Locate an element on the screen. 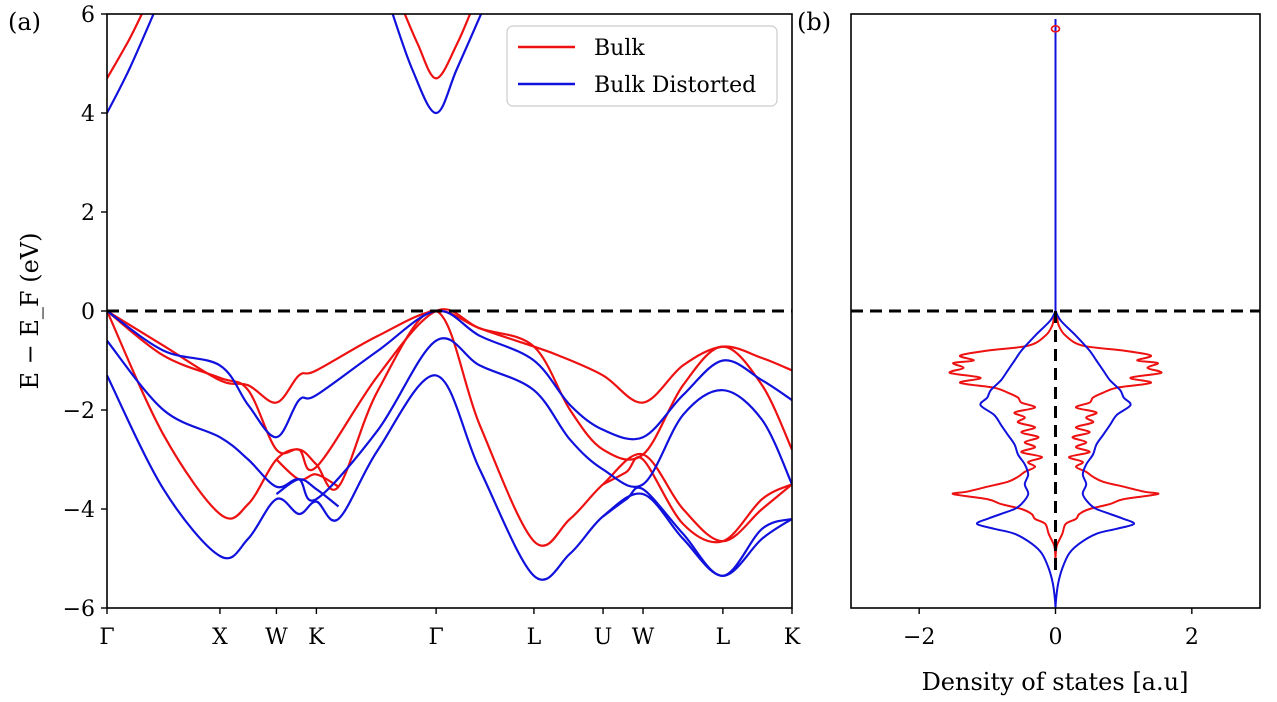  panel-label-a: (a) is located at coordinates (24, 22).